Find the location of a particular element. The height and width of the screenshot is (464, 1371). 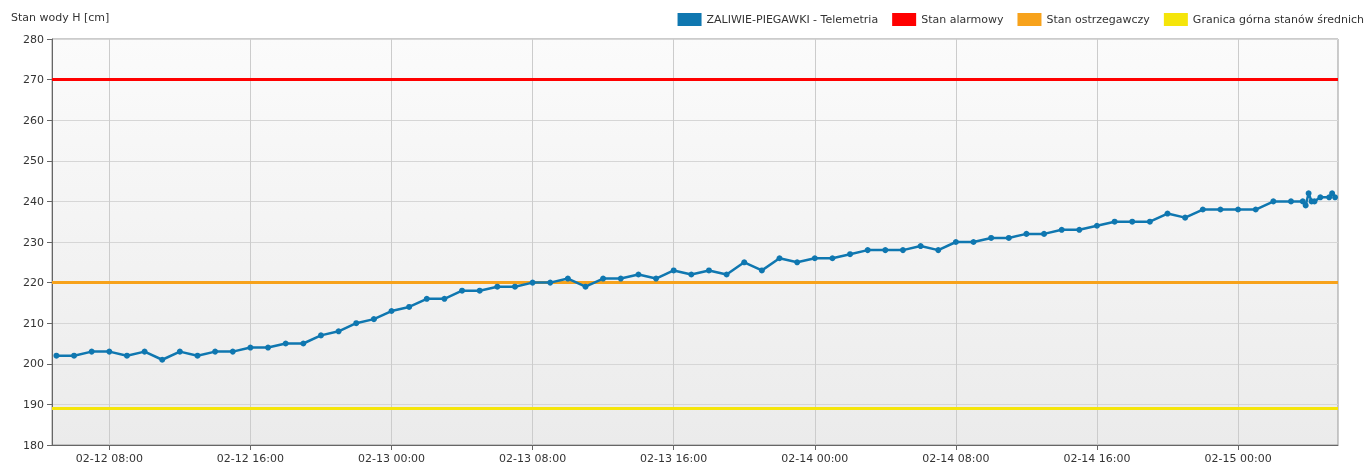

y-tick-label: 220 is located at coordinates (33, 283).